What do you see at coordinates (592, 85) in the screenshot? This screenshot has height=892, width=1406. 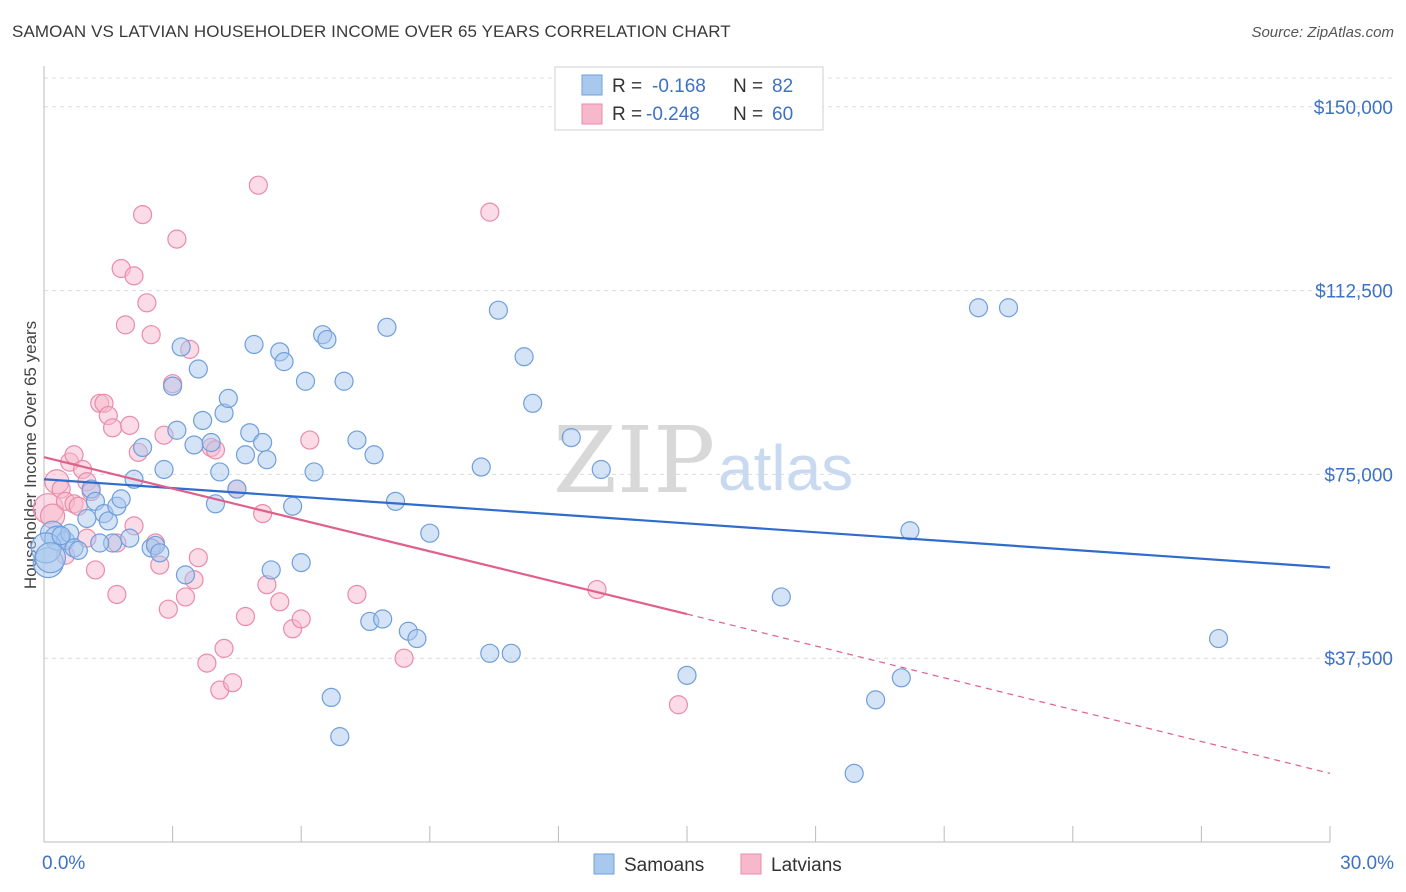 I see `legend-swatch-samoan` at bounding box center [592, 85].